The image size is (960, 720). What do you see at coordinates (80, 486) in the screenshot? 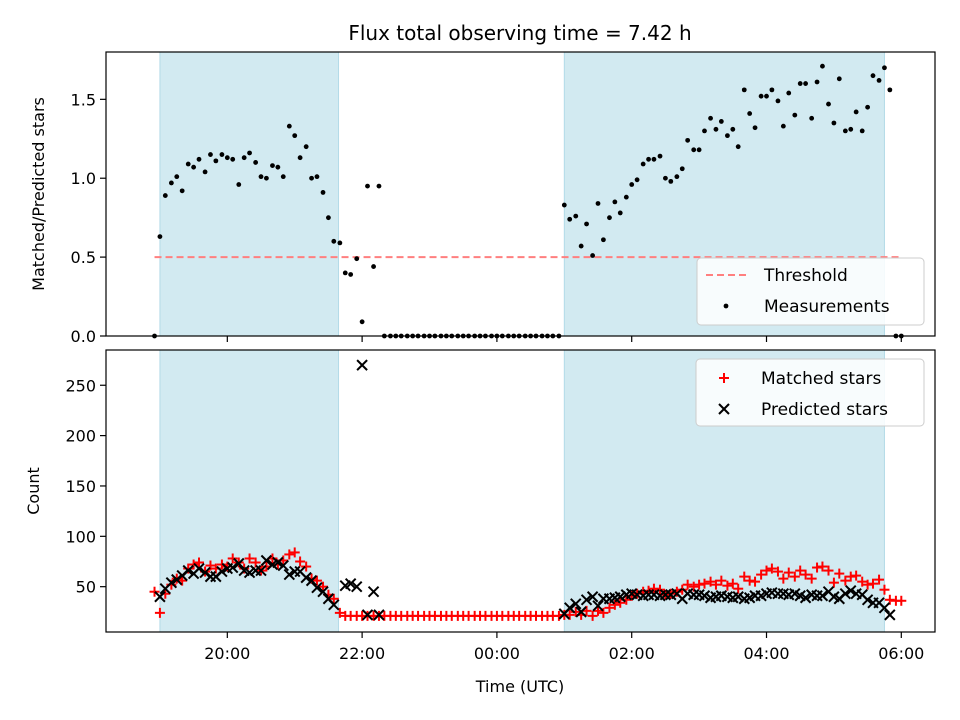
I see `count-y-tick-label: 150` at bounding box center [80, 486].